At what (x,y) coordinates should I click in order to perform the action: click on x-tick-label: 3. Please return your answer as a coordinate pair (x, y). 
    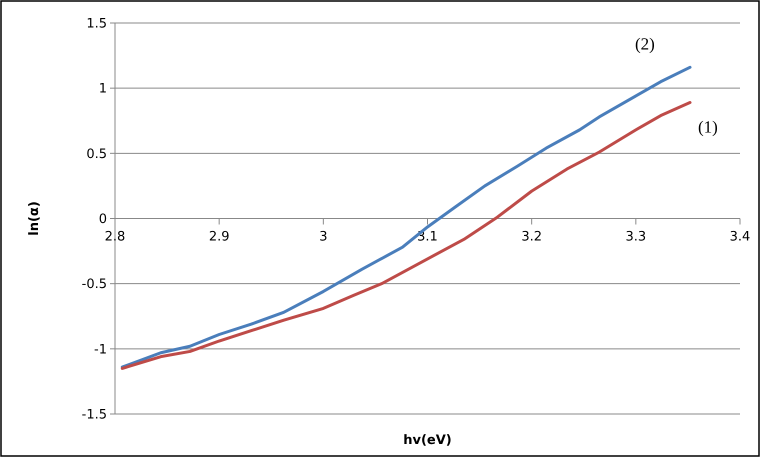
    Looking at the image, I should click on (323, 237).